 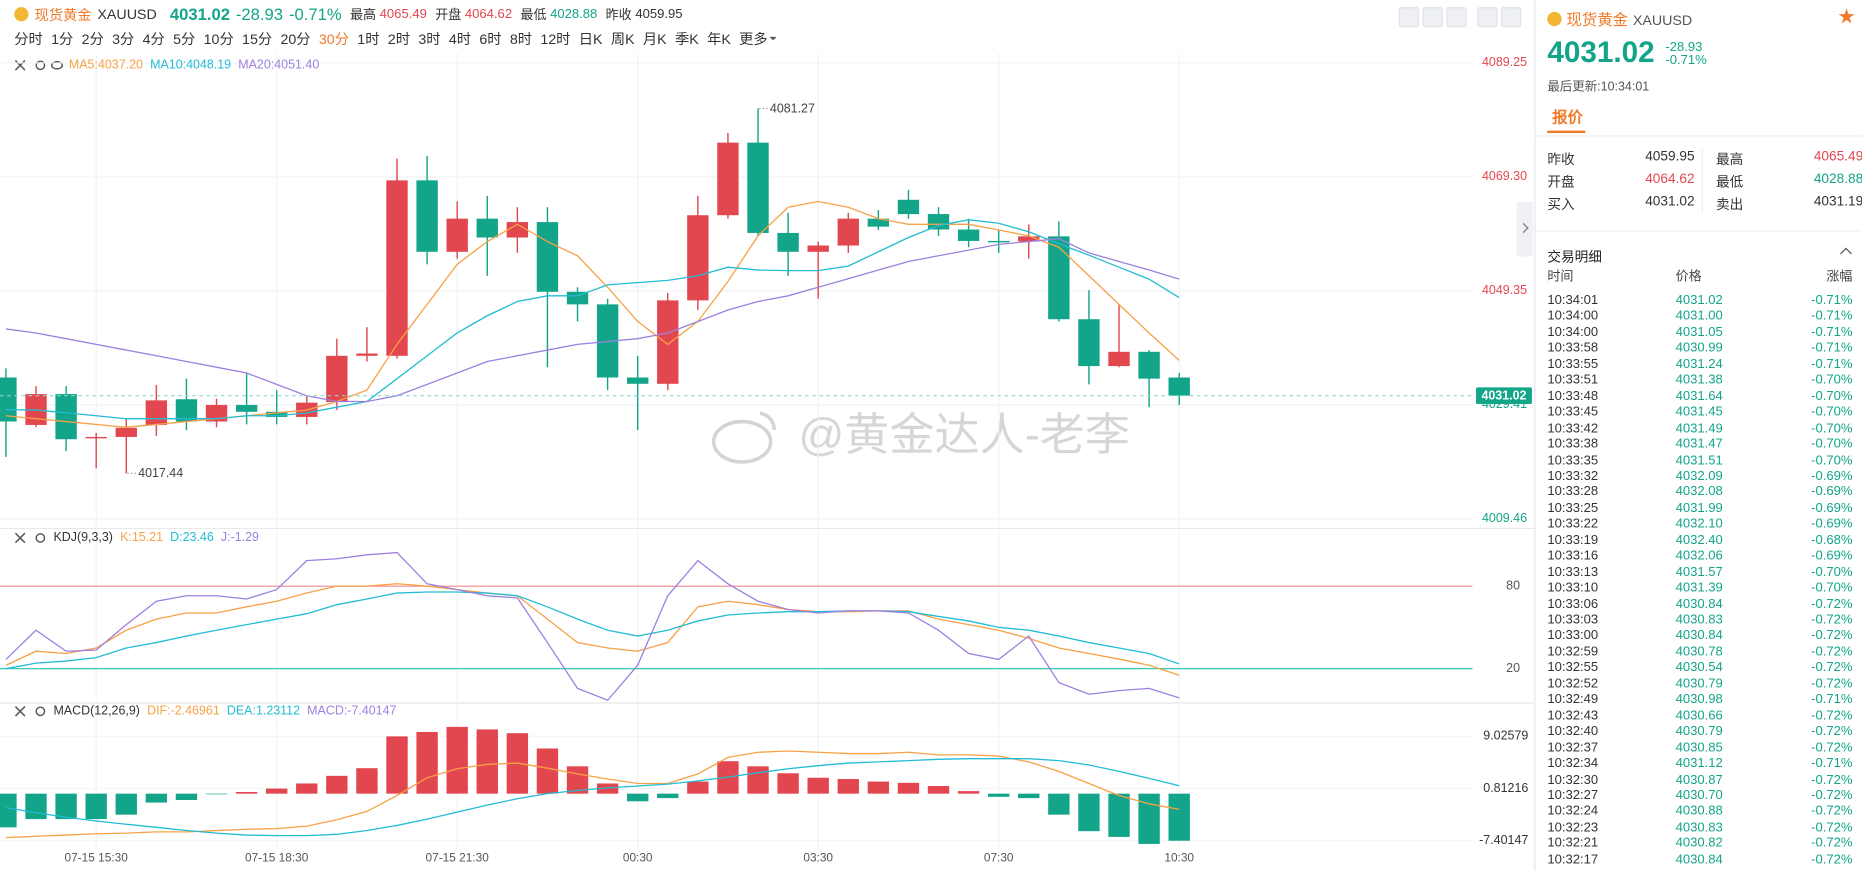 I want to click on quote-label: 最高, so click(x=1729, y=160).